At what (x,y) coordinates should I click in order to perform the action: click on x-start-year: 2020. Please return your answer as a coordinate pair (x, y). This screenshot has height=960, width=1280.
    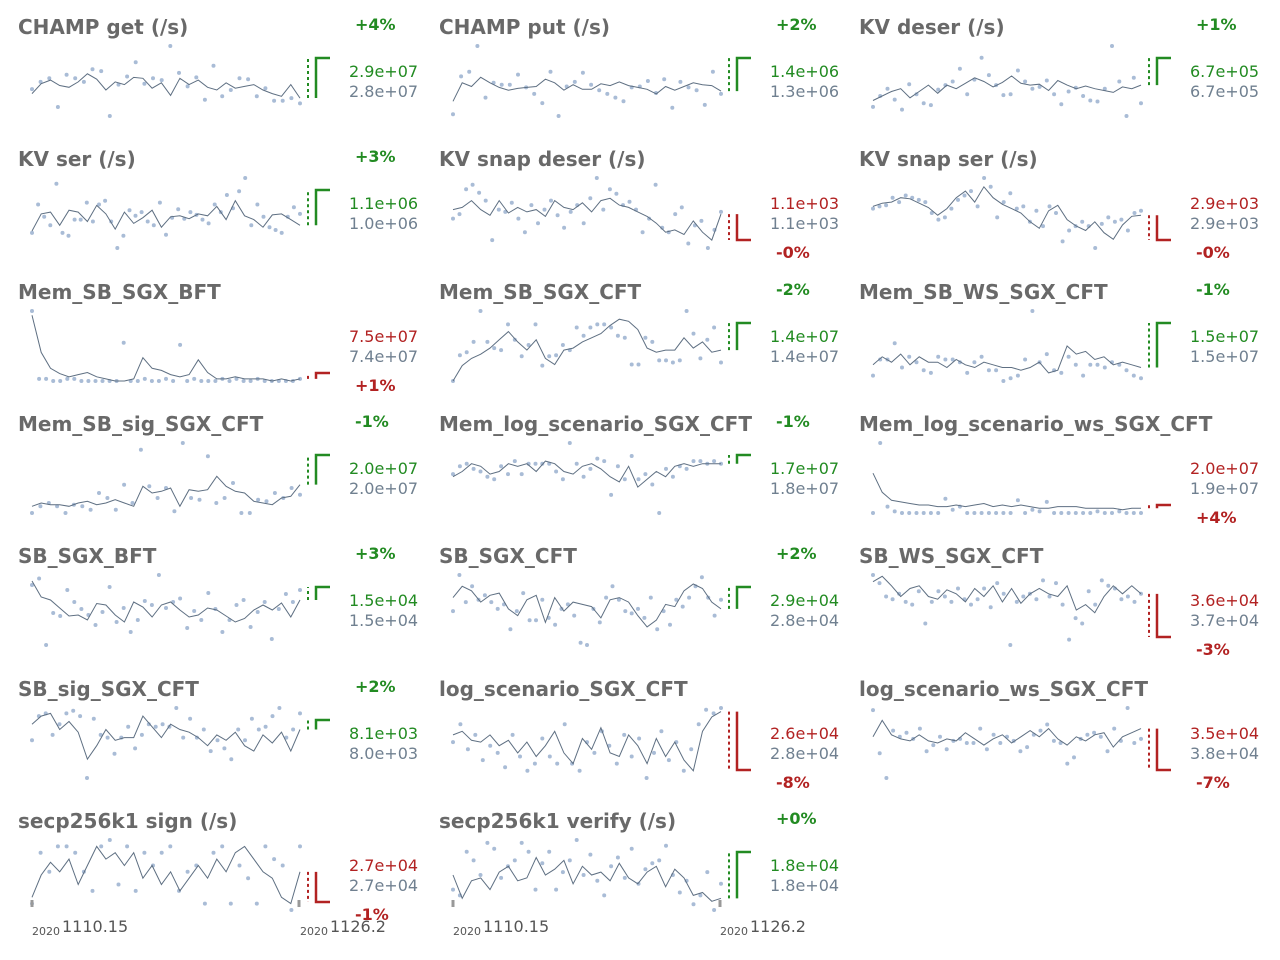
    Looking at the image, I should click on (46, 931).